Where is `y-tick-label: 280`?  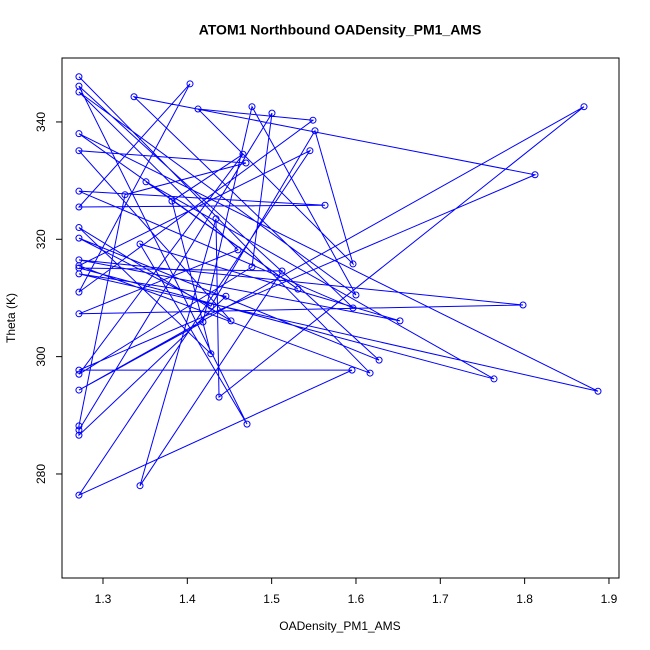
y-tick-label: 280 is located at coordinates (41, 474).